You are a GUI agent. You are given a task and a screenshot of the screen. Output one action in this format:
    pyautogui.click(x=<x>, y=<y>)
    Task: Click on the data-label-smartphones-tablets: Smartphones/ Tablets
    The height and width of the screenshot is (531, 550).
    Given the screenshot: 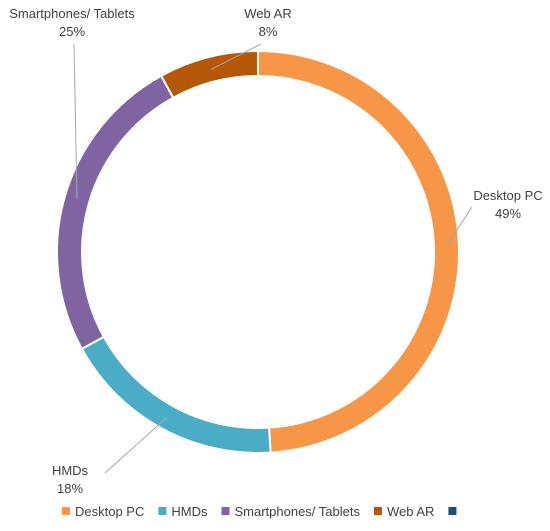 What is the action you would take?
    pyautogui.click(x=72, y=13)
    